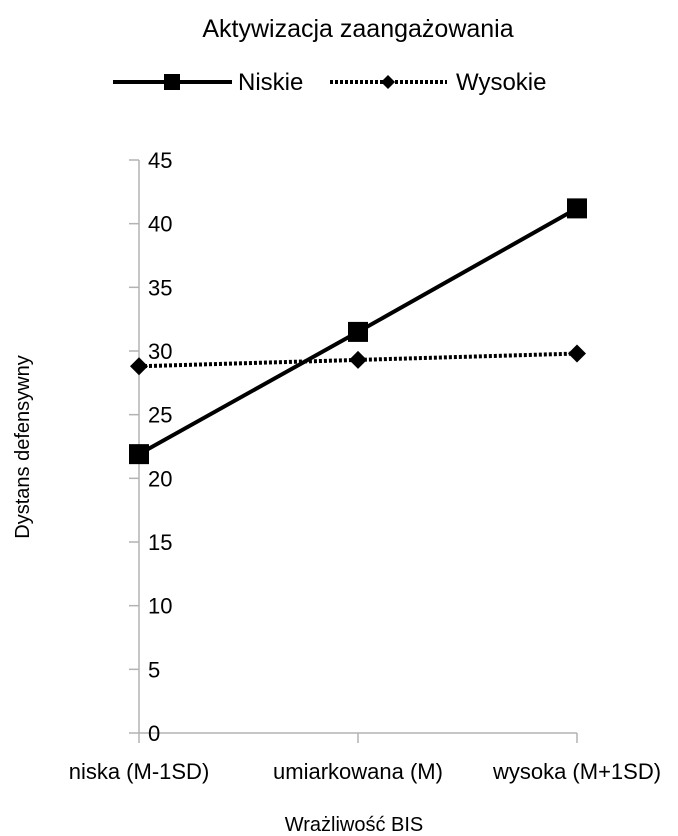 The height and width of the screenshot is (836, 678). Describe the element at coordinates (154, 669) in the screenshot. I see `y-tick-label: 5` at that location.